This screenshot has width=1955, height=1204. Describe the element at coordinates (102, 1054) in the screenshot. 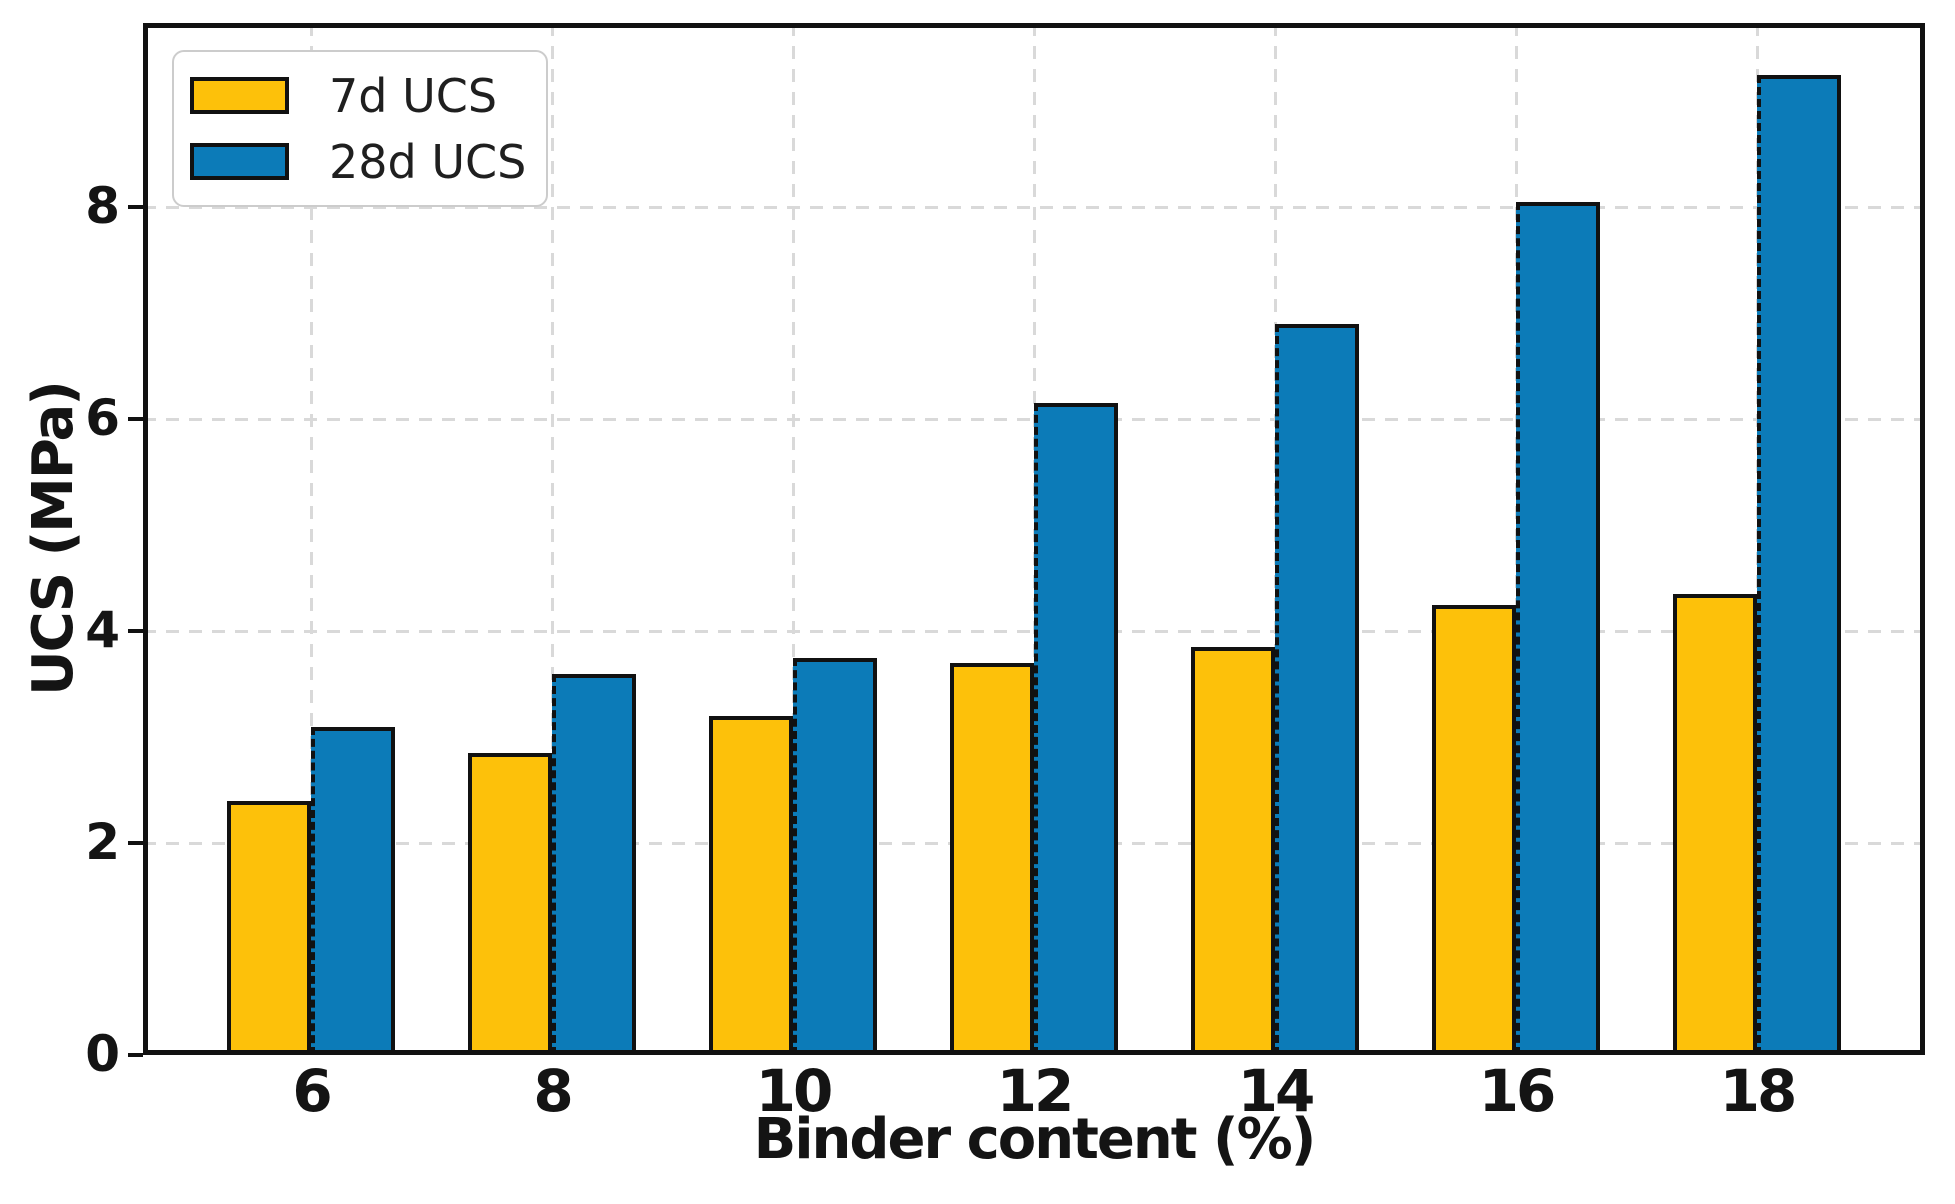

I see `y-tick-label: 0` at that location.